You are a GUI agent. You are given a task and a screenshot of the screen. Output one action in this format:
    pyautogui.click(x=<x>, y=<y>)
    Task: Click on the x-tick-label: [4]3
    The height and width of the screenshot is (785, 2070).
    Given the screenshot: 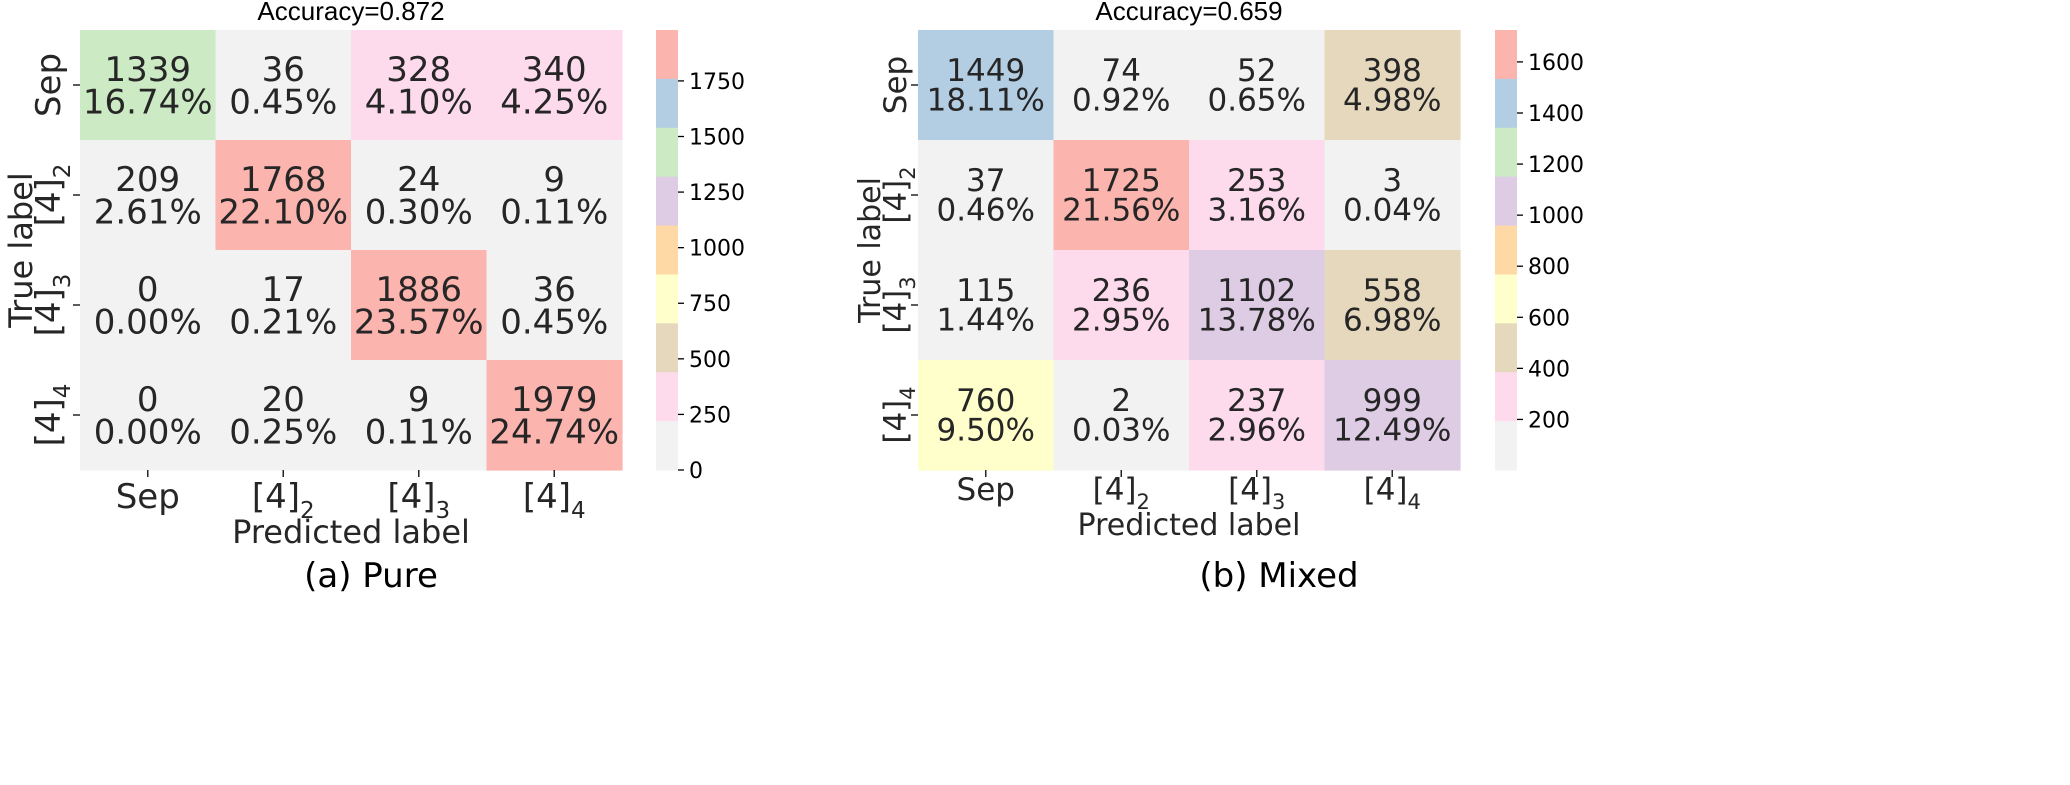 What is the action you would take?
    pyautogui.click(x=1256, y=493)
    